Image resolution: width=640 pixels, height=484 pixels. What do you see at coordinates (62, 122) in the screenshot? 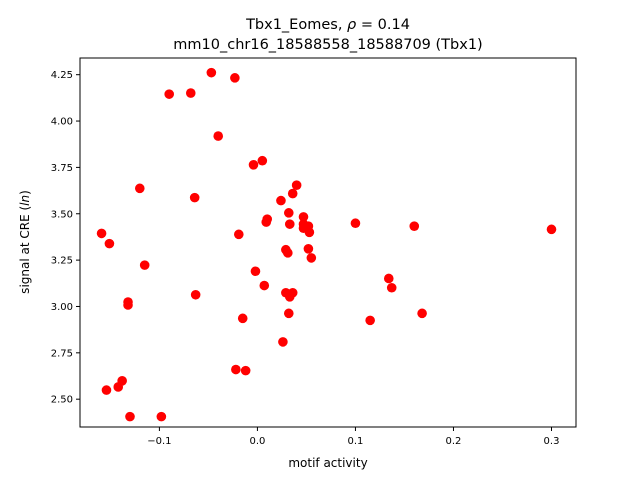
I see `y-tick-label: 4.00` at bounding box center [62, 122].